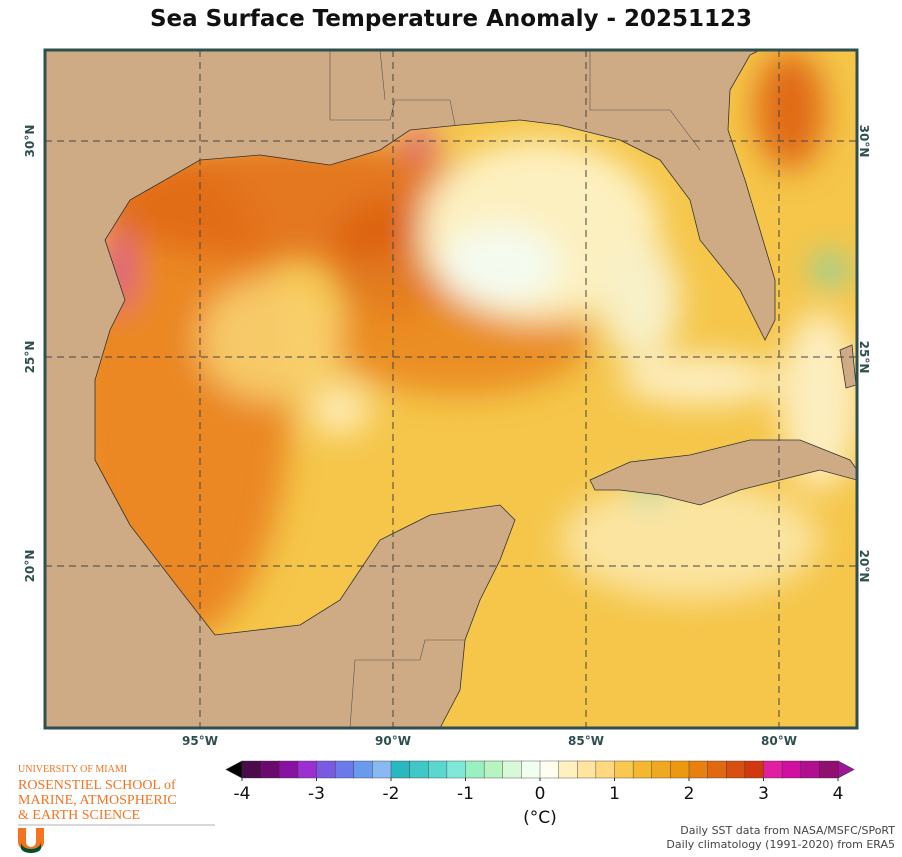 The image size is (902, 857). Describe the element at coordinates (72, 769) in the screenshot. I see `university-name: UNIVERSITY OF MIAMI` at that location.